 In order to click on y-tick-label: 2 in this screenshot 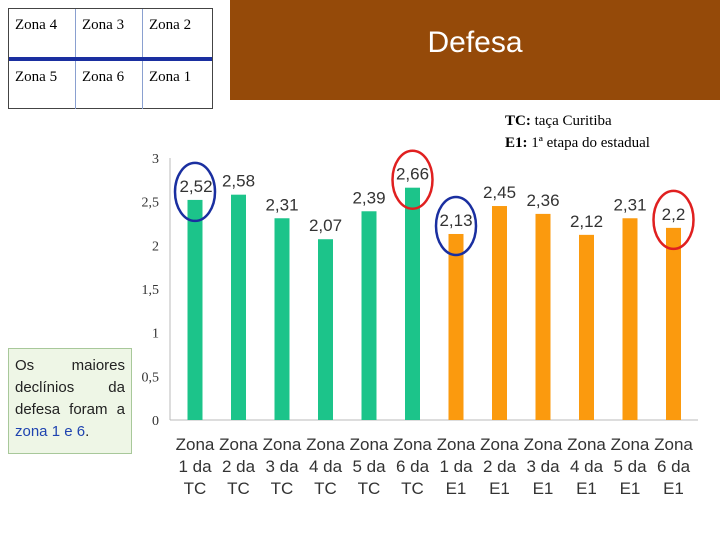, I will do `click(155, 246)`.